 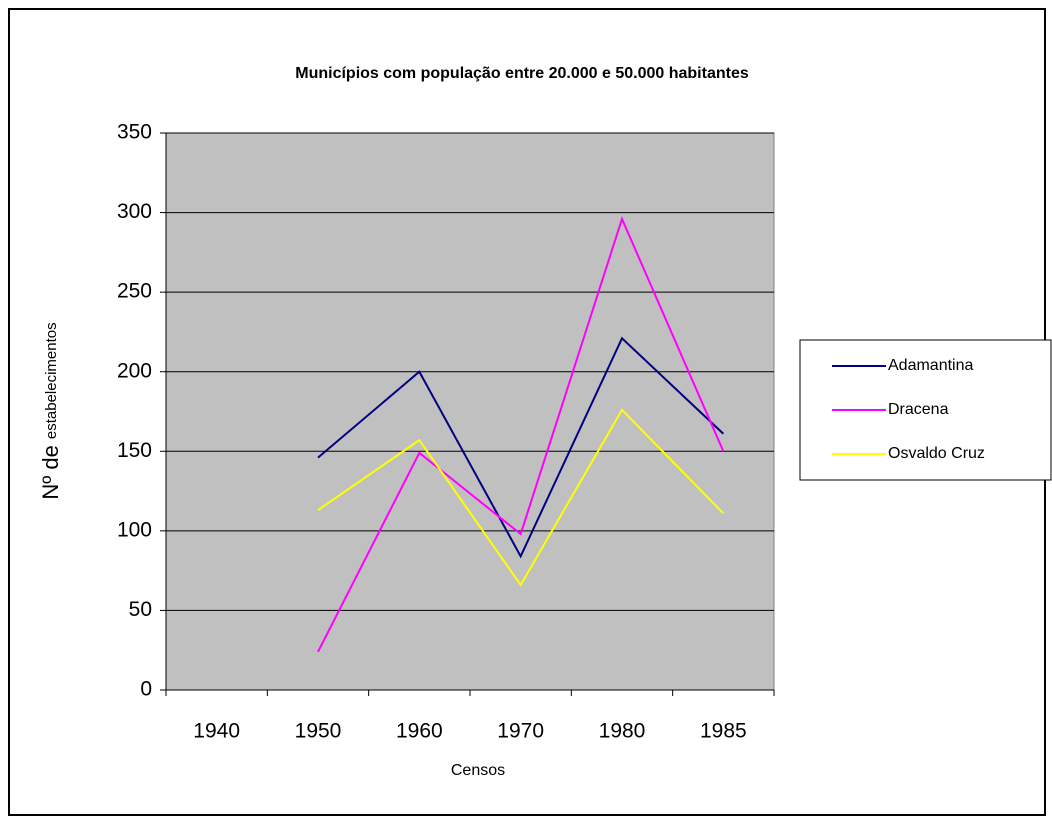 What do you see at coordinates (930, 365) in the screenshot?
I see `legend-label: Adamantina` at bounding box center [930, 365].